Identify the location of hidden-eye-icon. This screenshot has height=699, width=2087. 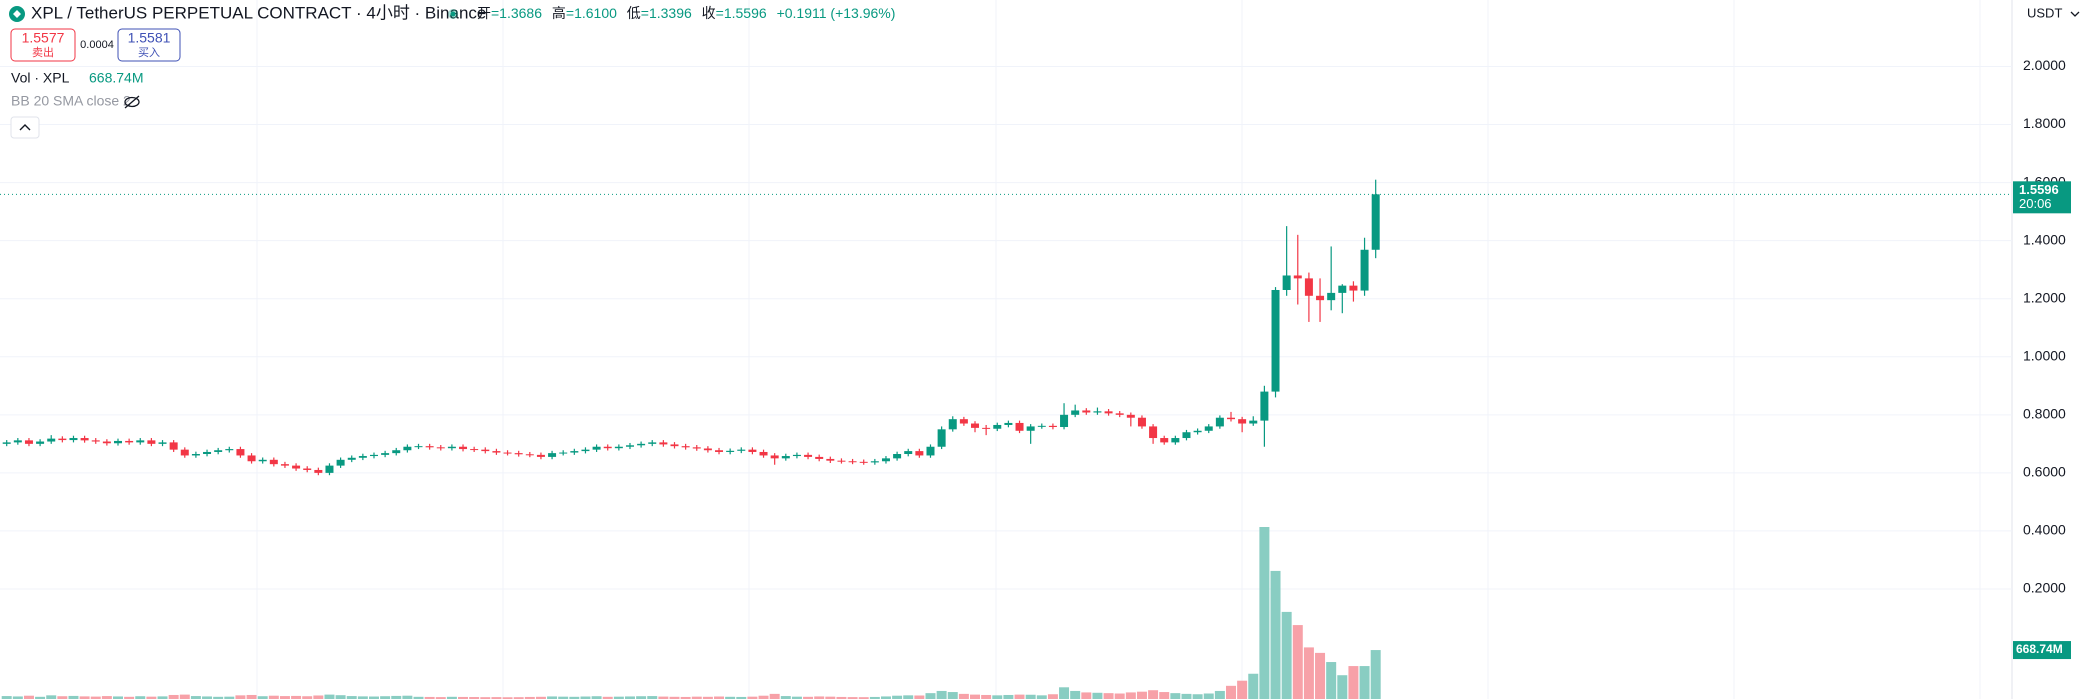
(132, 102).